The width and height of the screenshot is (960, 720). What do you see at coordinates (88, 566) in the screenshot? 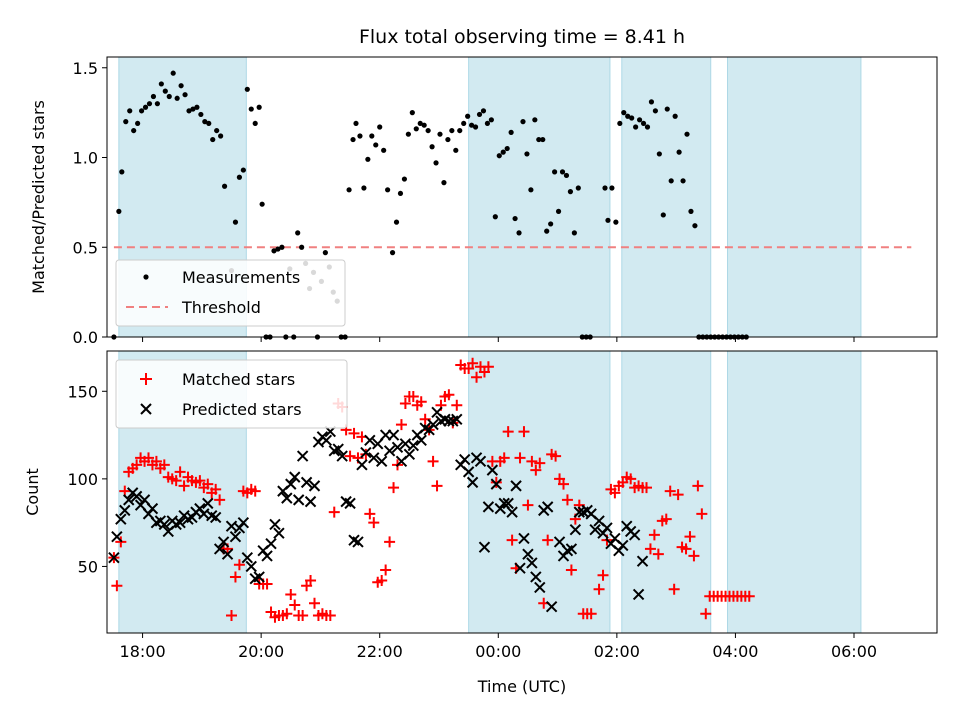
I see `y-tick-label-1: 50` at bounding box center [88, 566].